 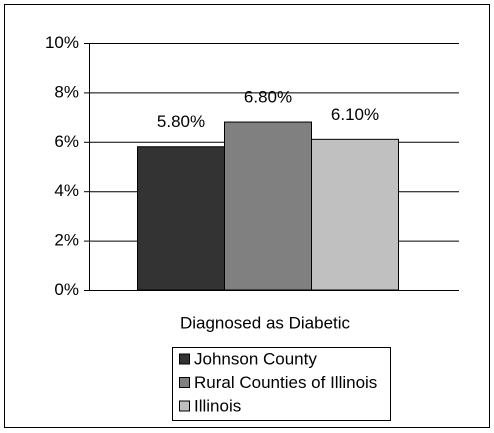 What do you see at coordinates (66, 141) in the screenshot?
I see `y-tick-label: 6%` at bounding box center [66, 141].